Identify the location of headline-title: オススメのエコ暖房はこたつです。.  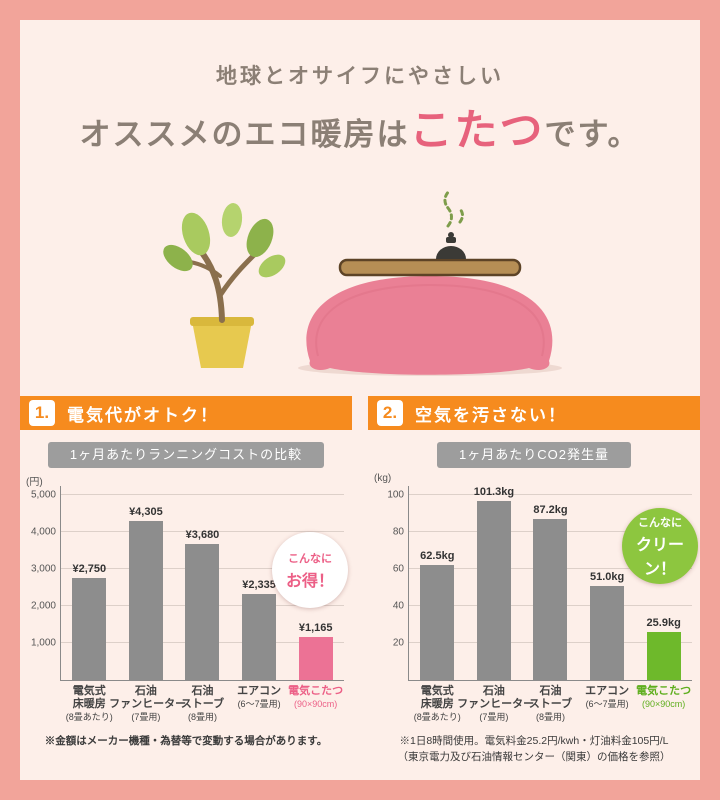
(360, 127).